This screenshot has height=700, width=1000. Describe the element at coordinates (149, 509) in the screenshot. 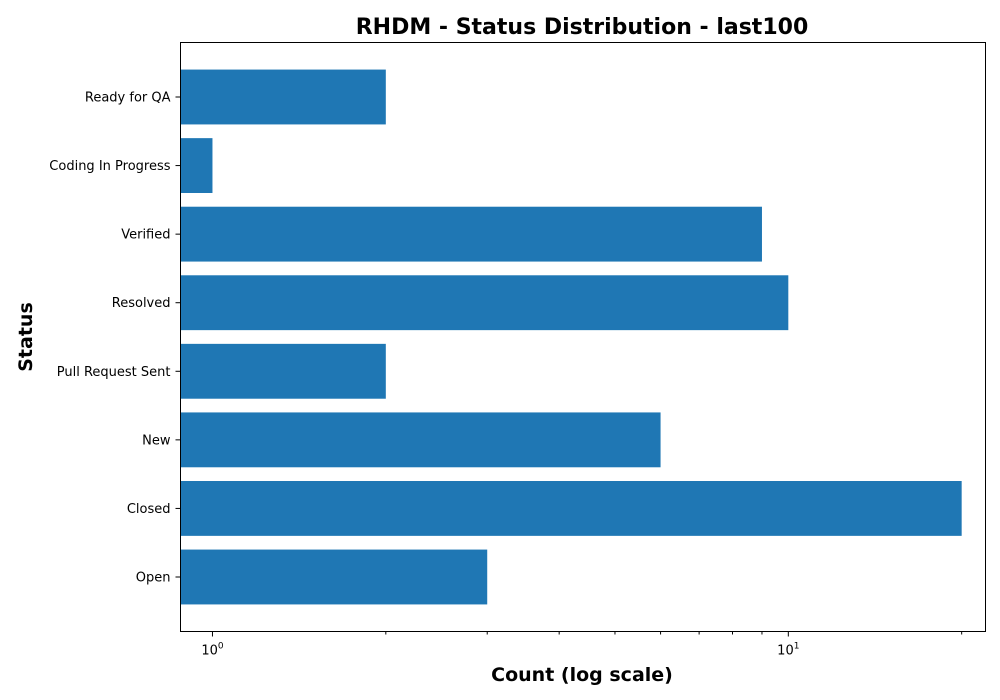

I see `y-tick-label: Closed` at that location.